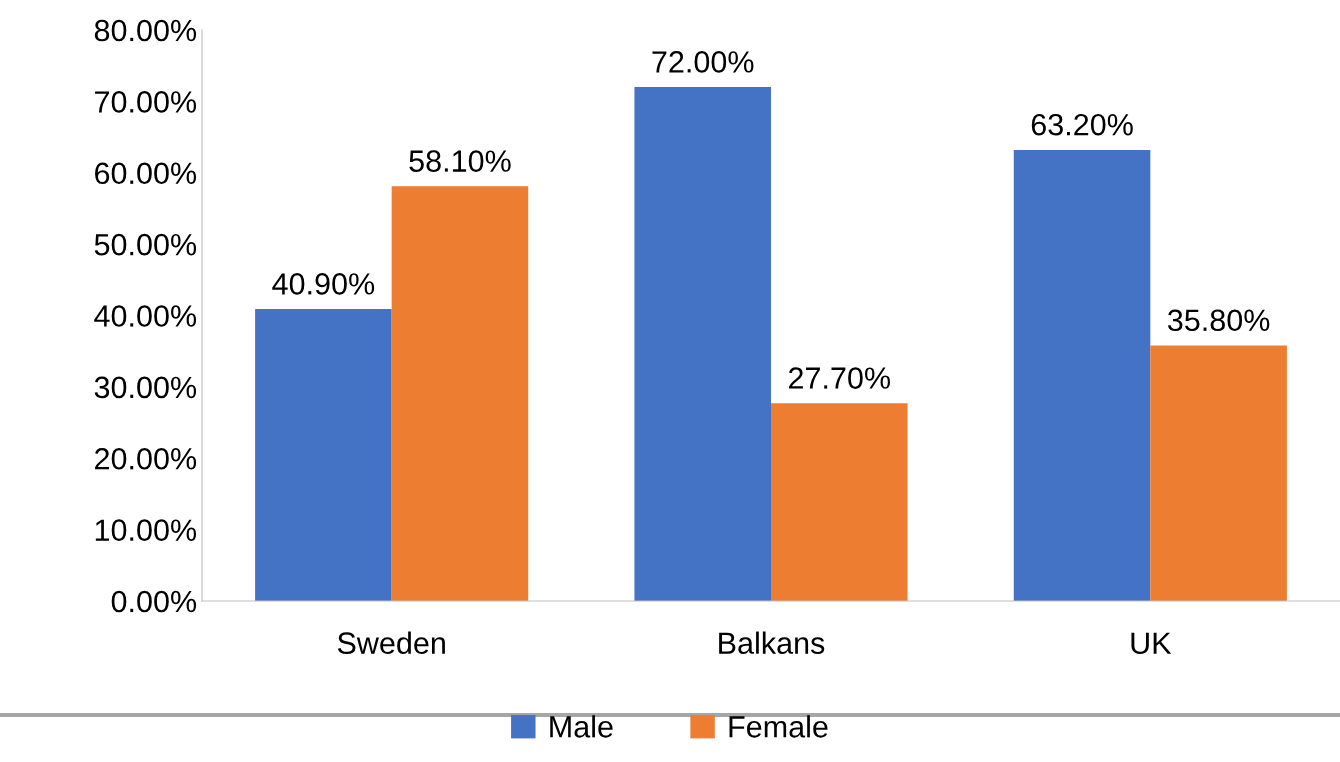  What do you see at coordinates (581, 726) in the screenshot?
I see `legend-label: Male` at bounding box center [581, 726].